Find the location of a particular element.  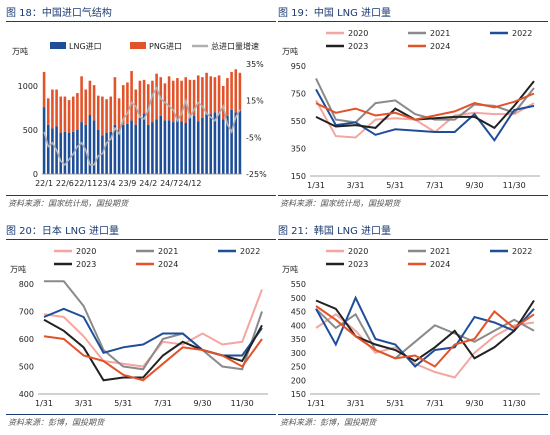

panel-title: 图 19：中国 LNG 进口量 is located at coordinates (335, 13).